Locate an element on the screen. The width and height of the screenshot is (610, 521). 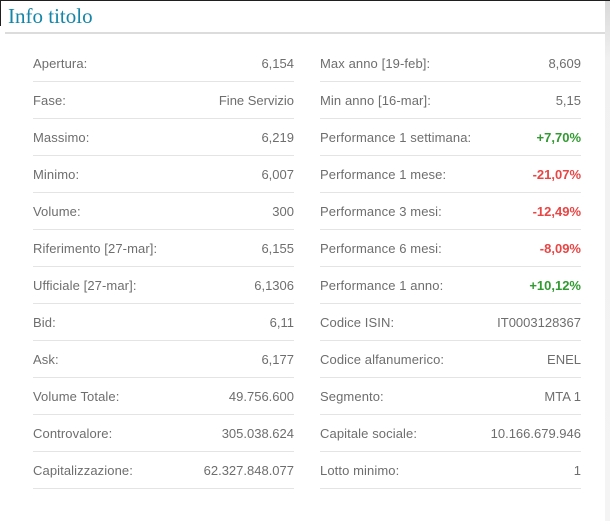
info-label: Segmento: is located at coordinates (352, 396).